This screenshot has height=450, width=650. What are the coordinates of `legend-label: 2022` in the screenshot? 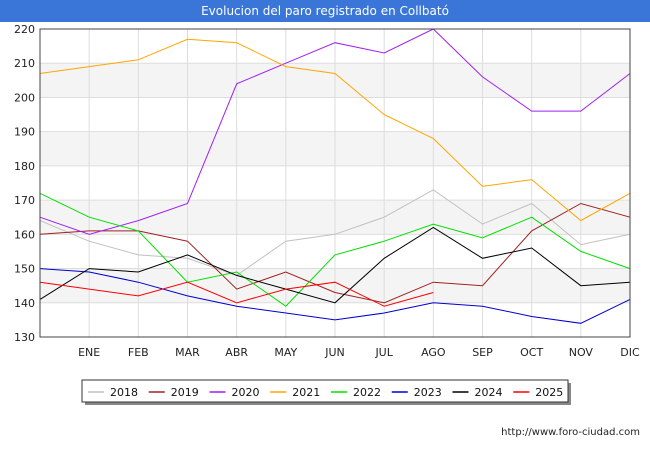 It's located at (367, 392).